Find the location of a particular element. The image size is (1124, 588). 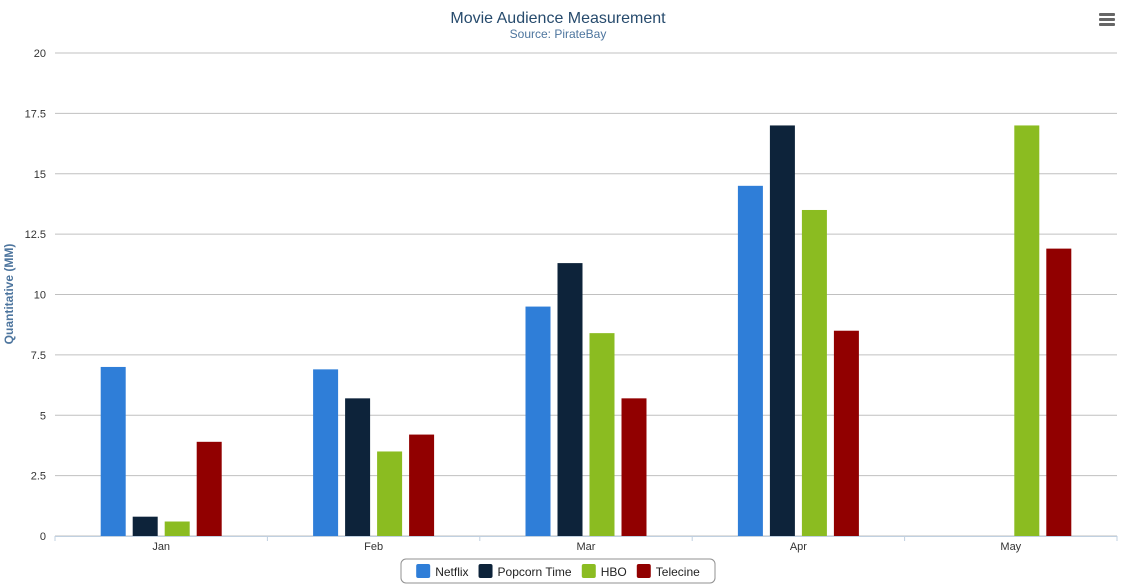

y-tick-label: 12.5 is located at coordinates (35, 235).